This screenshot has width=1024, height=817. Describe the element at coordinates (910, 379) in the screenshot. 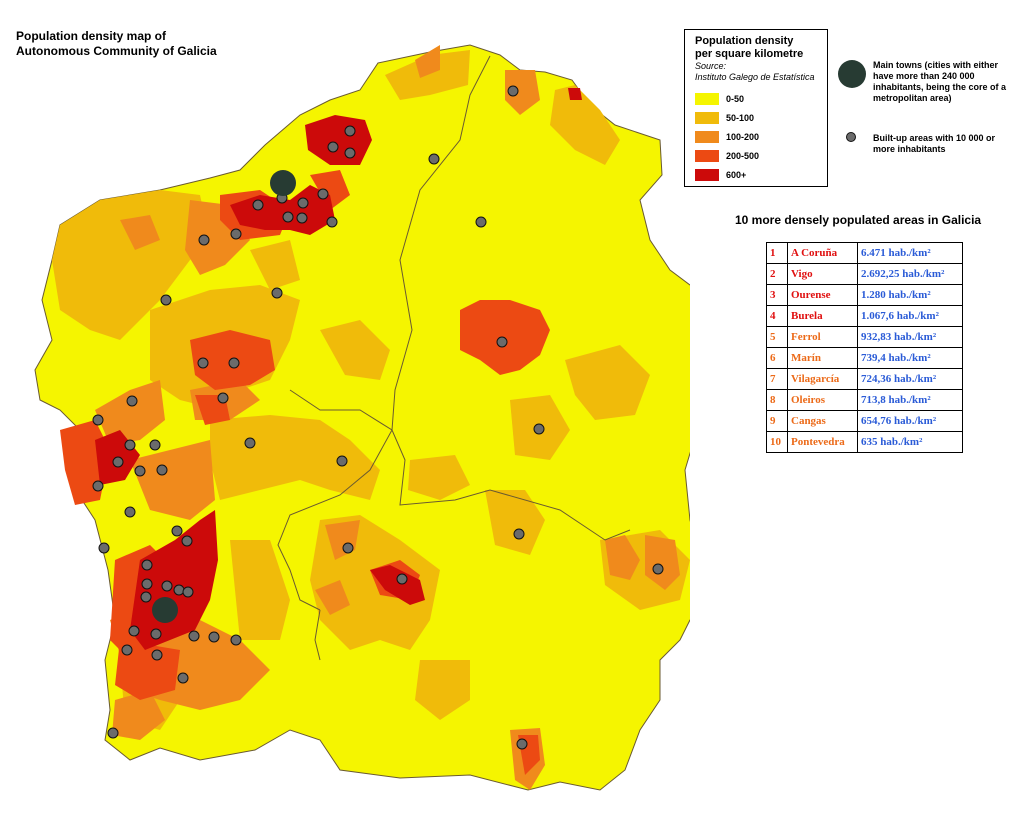

I see `ranking-value: 724,36 hab./km²` at that location.